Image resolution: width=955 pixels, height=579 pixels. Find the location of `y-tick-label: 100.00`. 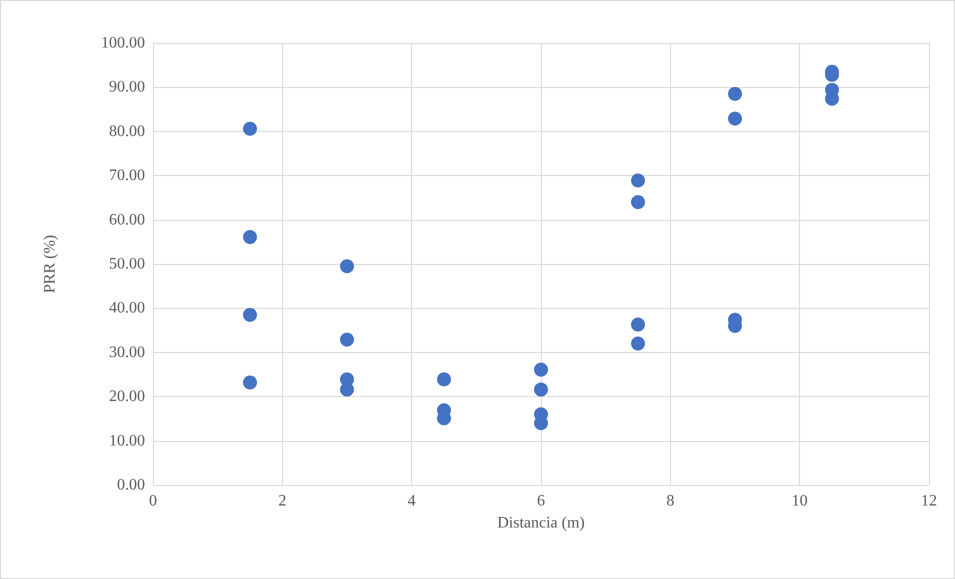

y-tick-label: 100.00 is located at coordinates (123, 43).